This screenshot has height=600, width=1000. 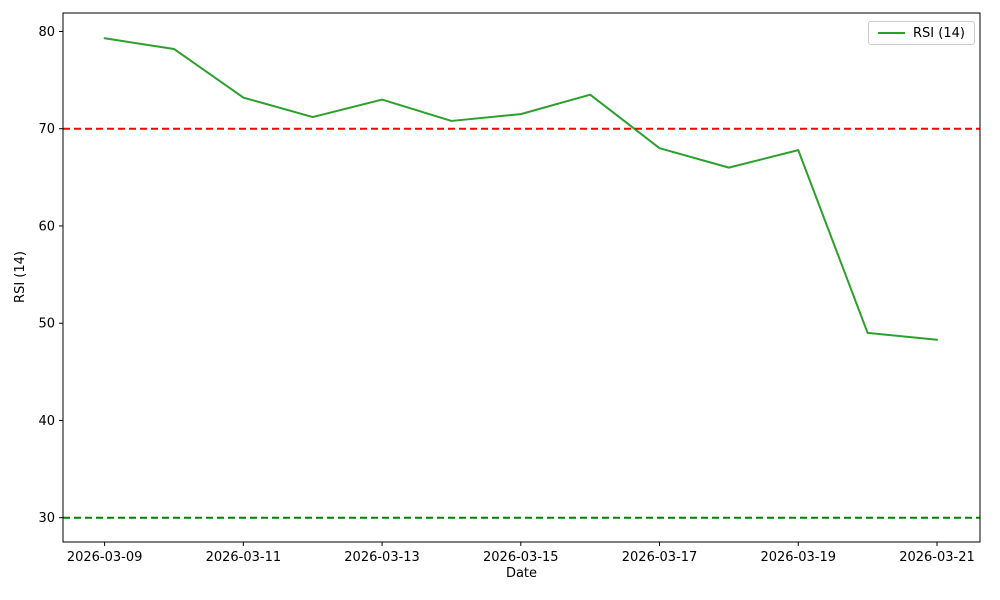 What do you see at coordinates (798, 557) in the screenshot?
I see `x-tick-label: 2026-03-19` at bounding box center [798, 557].